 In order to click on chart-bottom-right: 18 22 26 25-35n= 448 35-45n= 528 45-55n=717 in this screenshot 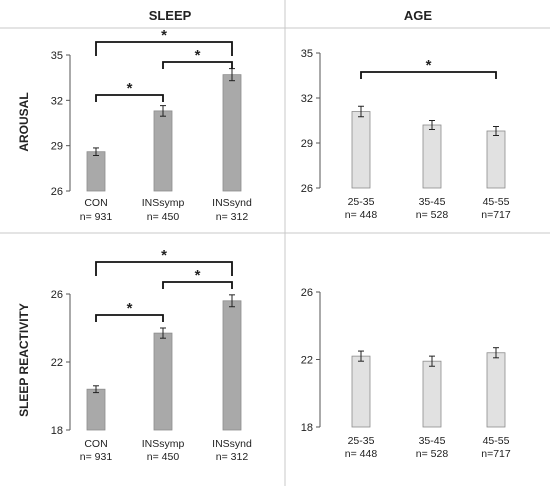, I will do `click(406, 373)`.